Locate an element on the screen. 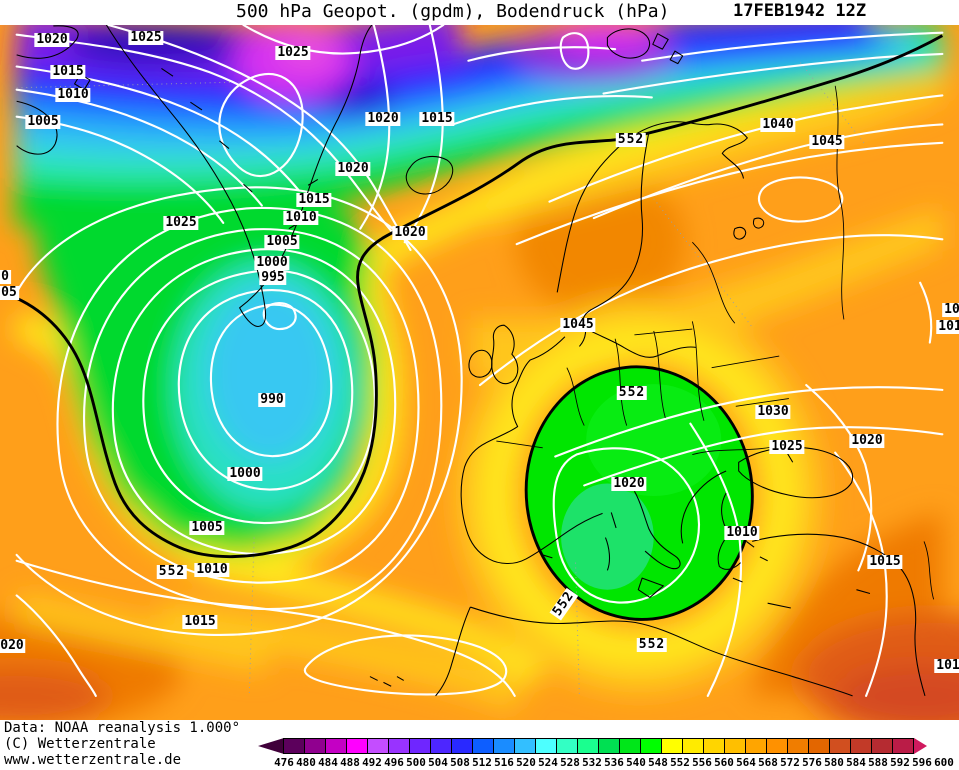  pressure-label: 10 is located at coordinates (950, 310).